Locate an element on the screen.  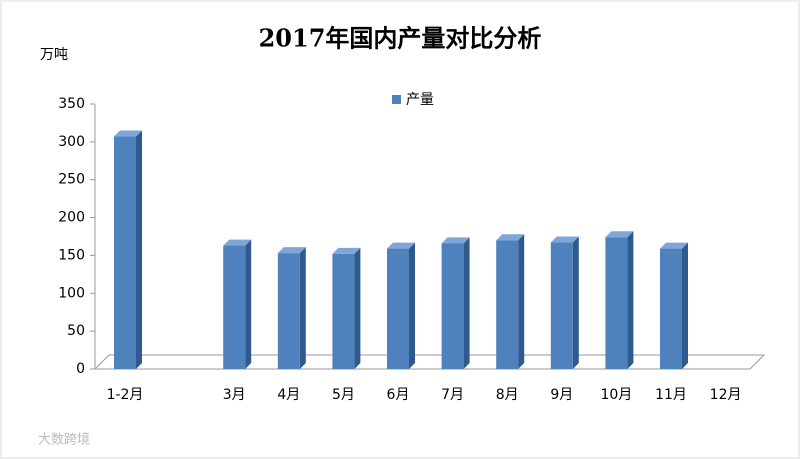
y-tick-label: 100 is located at coordinates (71, 293).